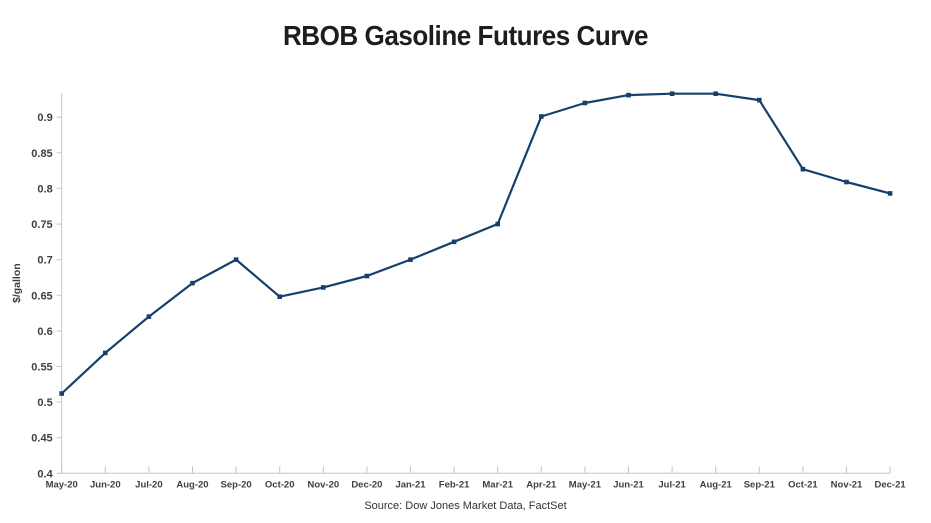 The width and height of the screenshot is (931, 523). What do you see at coordinates (323, 484) in the screenshot?
I see `x-tick-label: Nov-20` at bounding box center [323, 484].